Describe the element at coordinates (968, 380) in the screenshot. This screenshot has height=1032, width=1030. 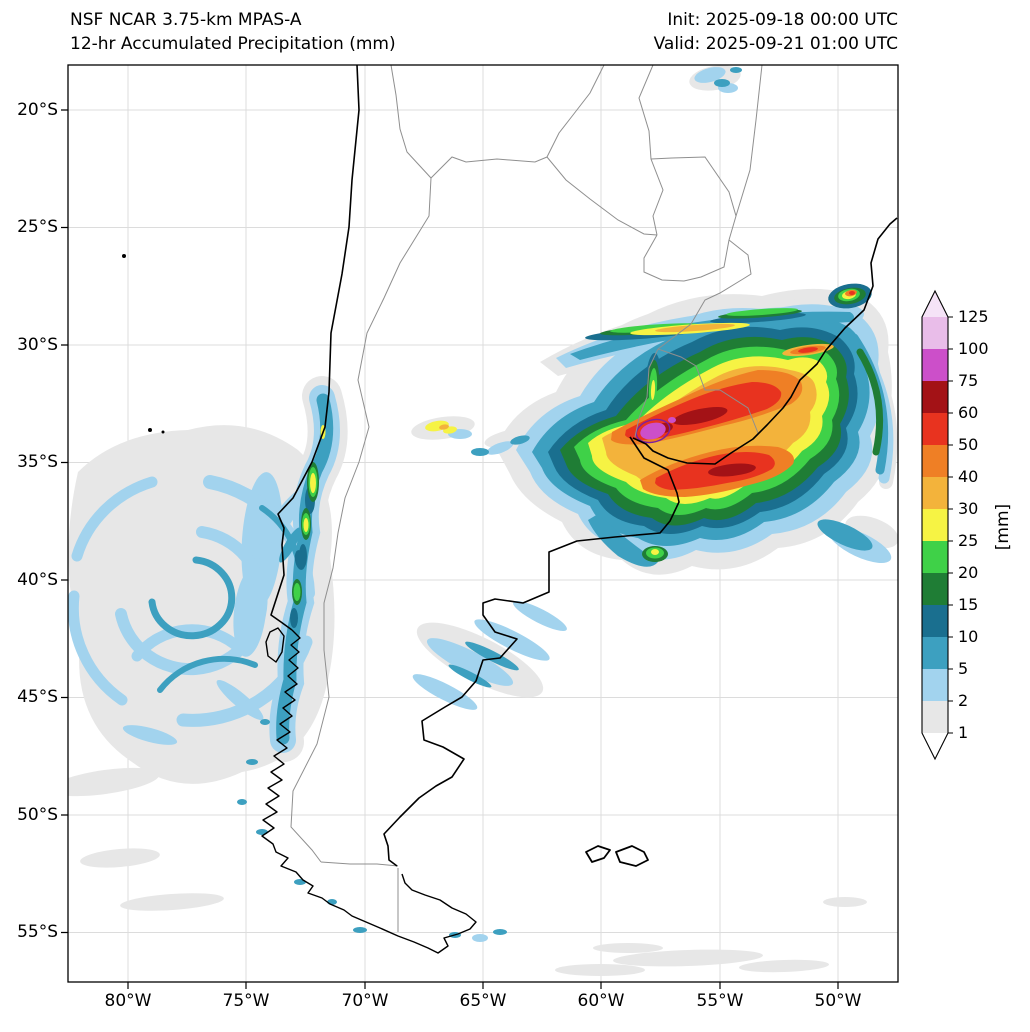
I see `colorbar-tick-label: 75` at that location.